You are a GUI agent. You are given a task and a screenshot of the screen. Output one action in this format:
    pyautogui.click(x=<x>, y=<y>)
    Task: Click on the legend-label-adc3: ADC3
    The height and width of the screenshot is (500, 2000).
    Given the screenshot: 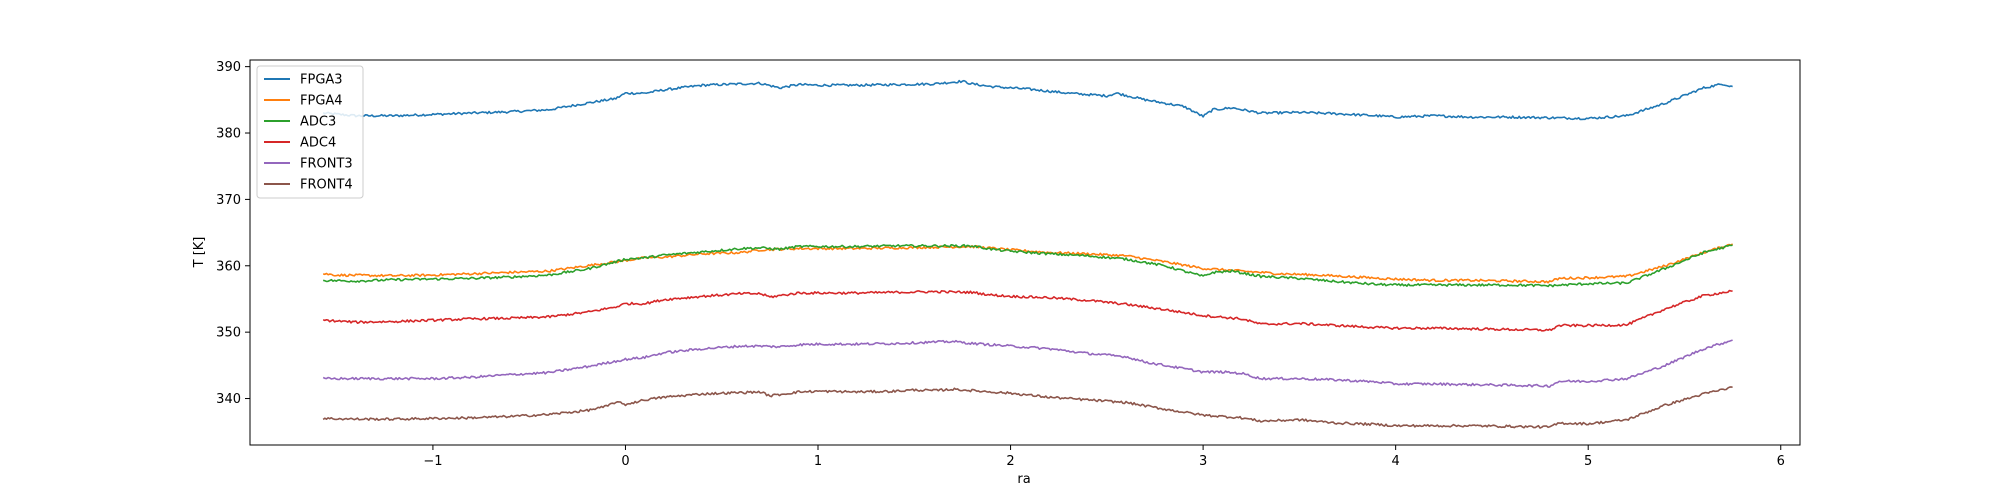 What is the action you would take?
    pyautogui.click(x=318, y=122)
    